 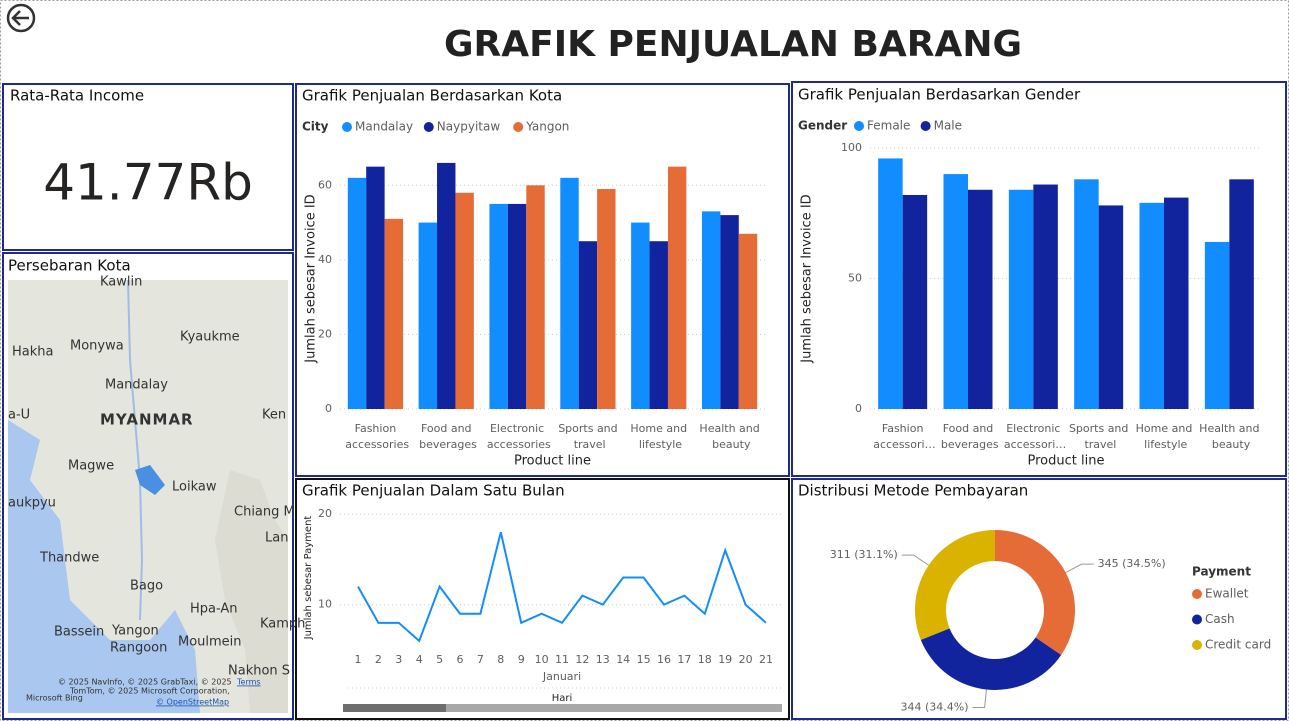 I want to click on map-place-label: Rangoon, so click(x=138, y=648).